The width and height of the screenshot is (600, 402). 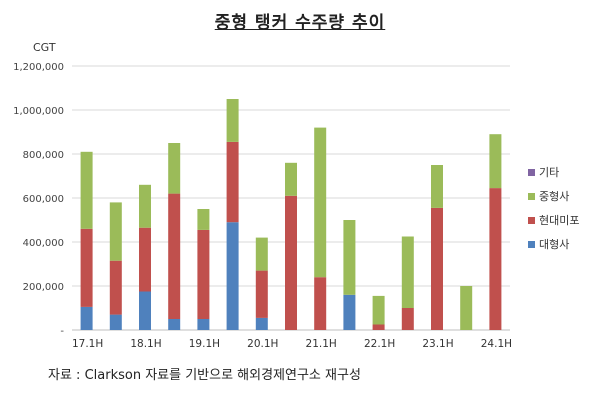 What do you see at coordinates (204, 344) in the screenshot?
I see `x-tick-label: 19.1H` at bounding box center [204, 344].